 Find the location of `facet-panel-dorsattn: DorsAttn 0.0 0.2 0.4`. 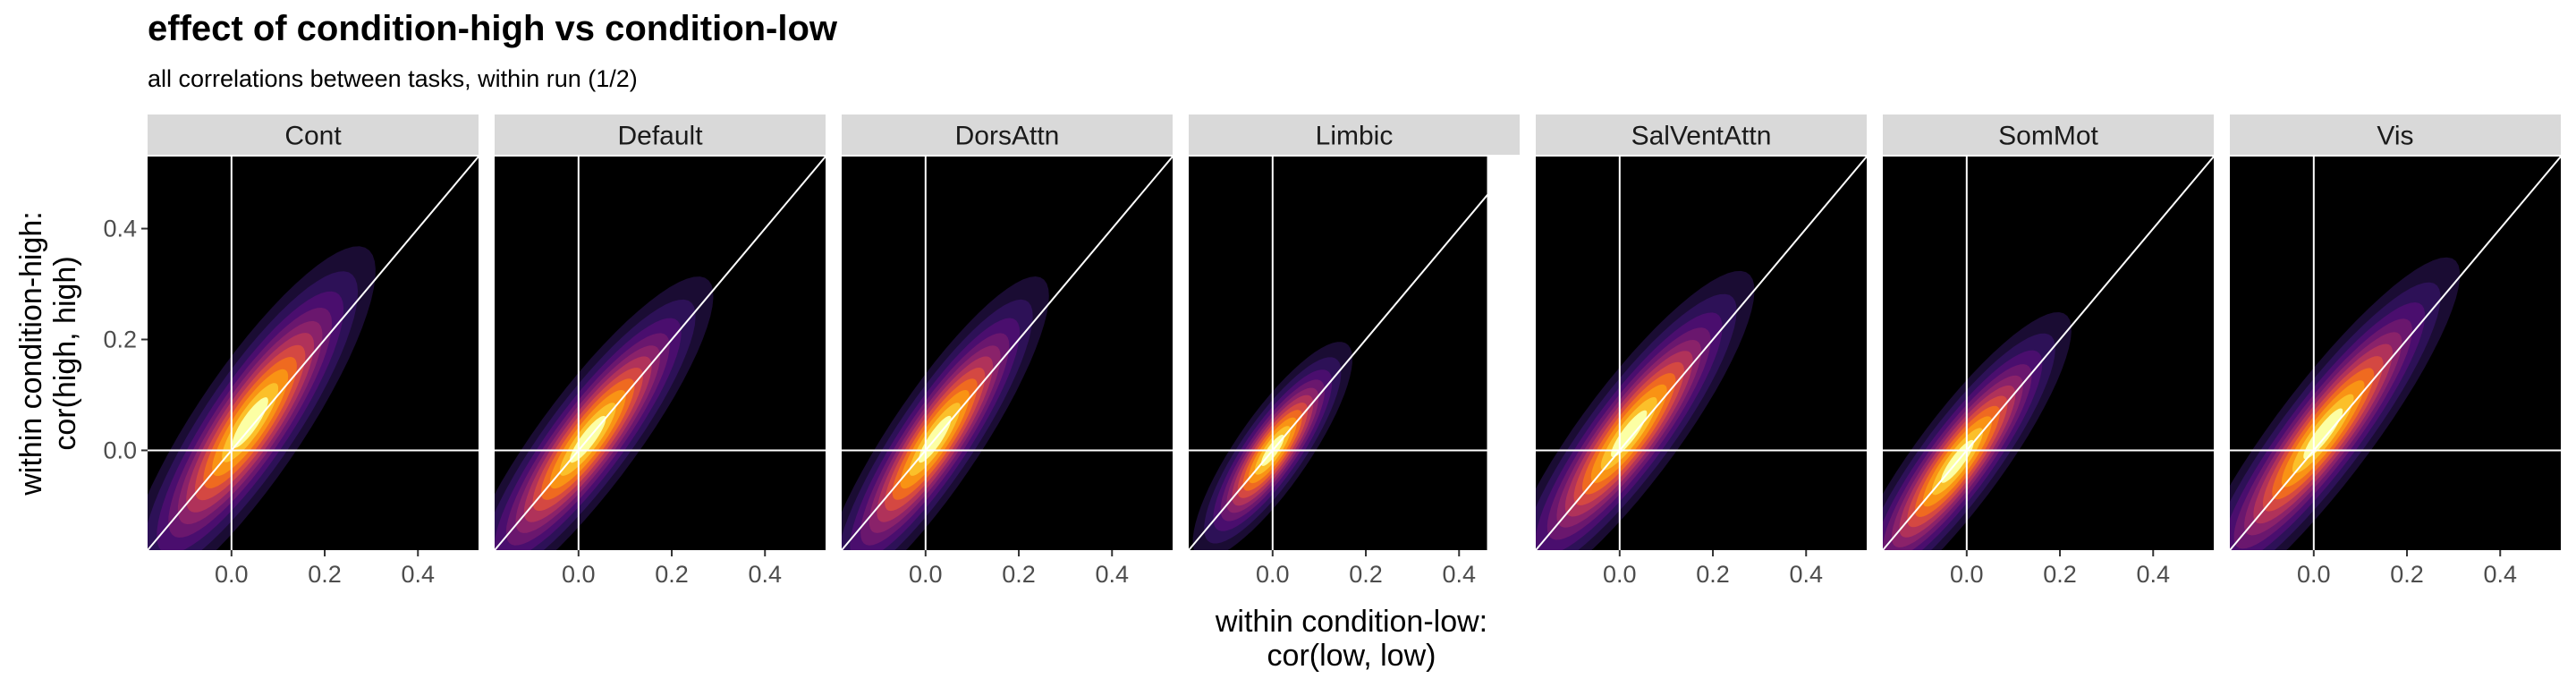

facet-panel-dorsattn: DorsAttn 0.0 0.2 0.4 is located at coordinates (1007, 351).